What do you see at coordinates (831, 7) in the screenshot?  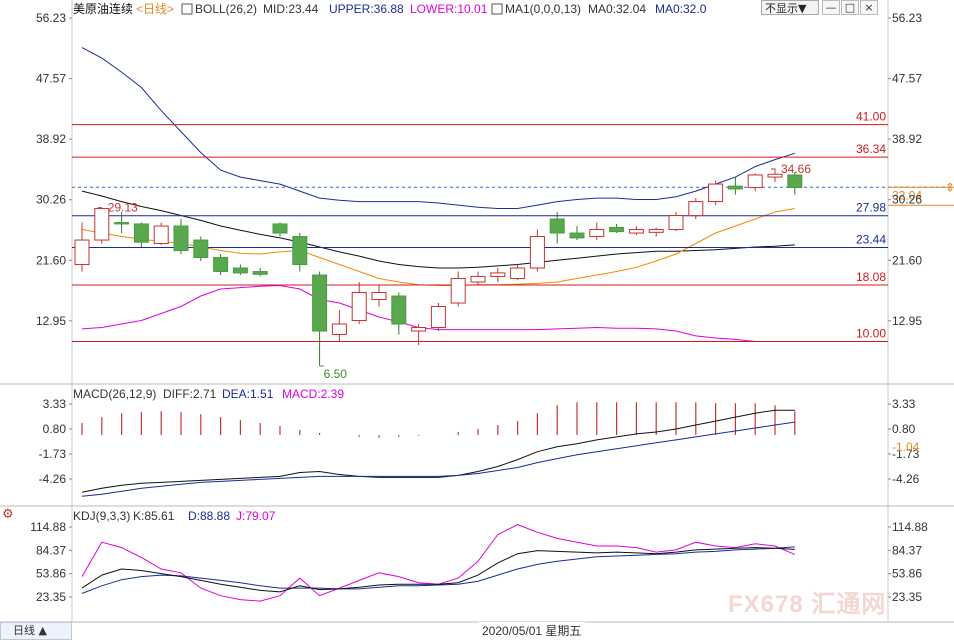 I see `minimize-button: —` at bounding box center [831, 7].